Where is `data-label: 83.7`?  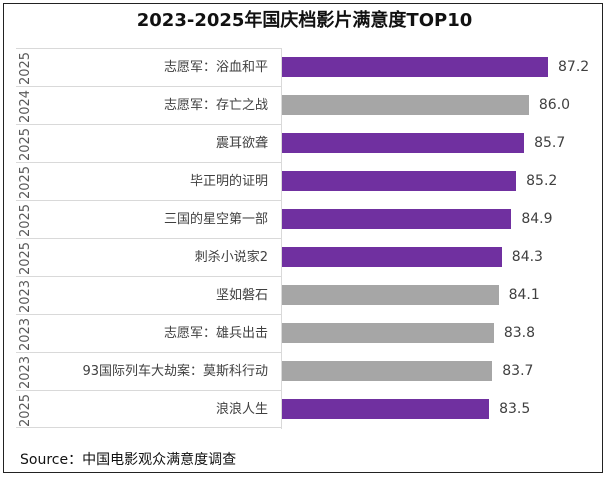
data-label: 83.7 is located at coordinates (518, 371).